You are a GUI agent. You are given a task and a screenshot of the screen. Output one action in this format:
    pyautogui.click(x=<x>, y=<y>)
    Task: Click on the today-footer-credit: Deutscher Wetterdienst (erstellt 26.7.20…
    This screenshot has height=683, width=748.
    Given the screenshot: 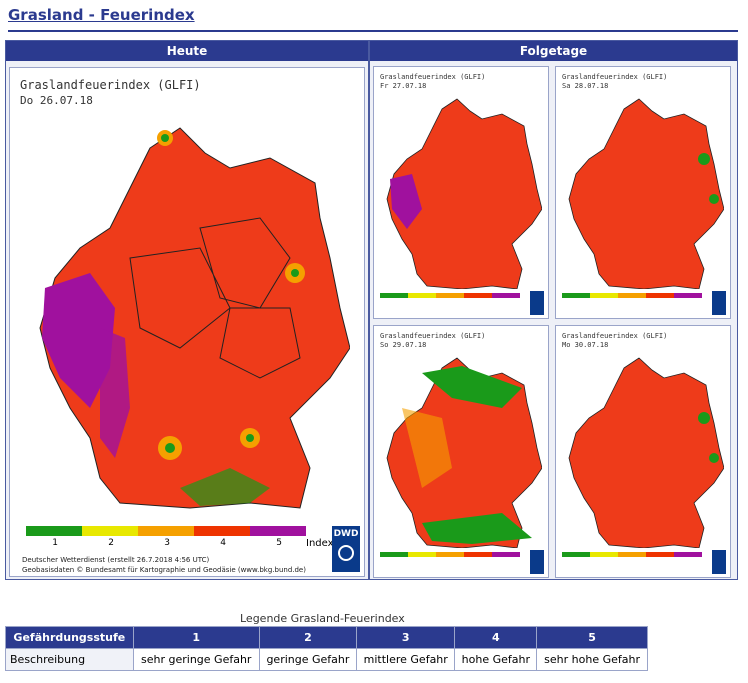 What is the action you would take?
    pyautogui.click(x=116, y=560)
    